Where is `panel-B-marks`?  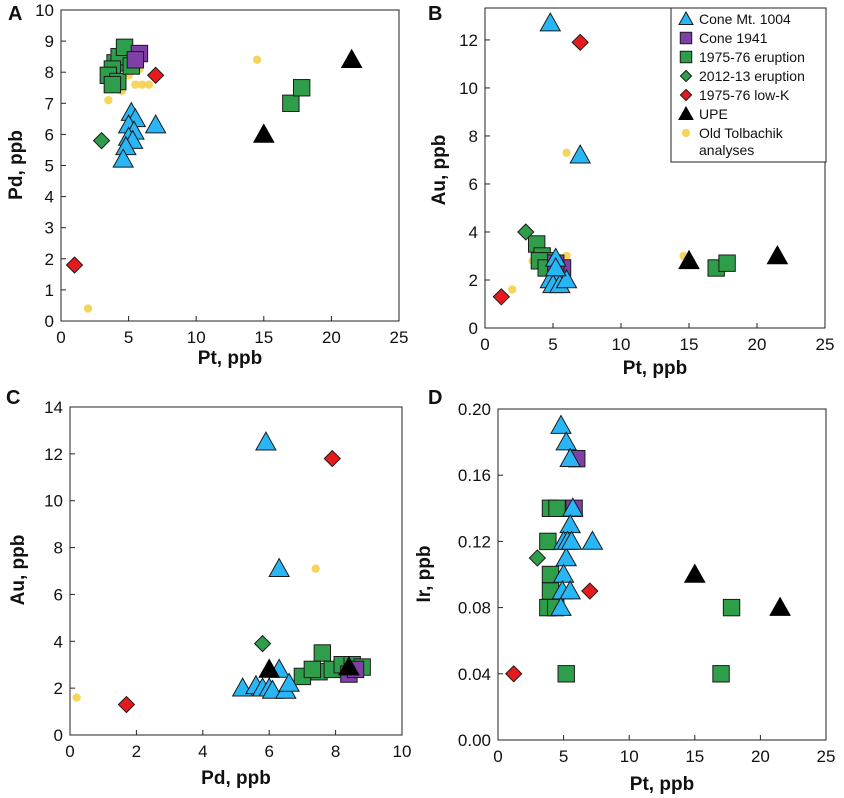 panel-B-marks is located at coordinates (640, 159).